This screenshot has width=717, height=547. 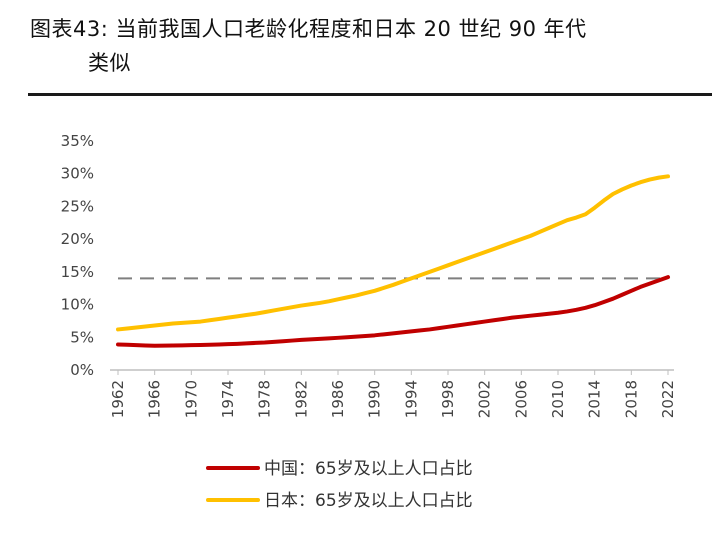 What do you see at coordinates (370, 46) in the screenshot?
I see `chart-title: 图表43: 当前我国人口老龄化程度和日本 20 世纪 90 年代 类似` at bounding box center [370, 46].